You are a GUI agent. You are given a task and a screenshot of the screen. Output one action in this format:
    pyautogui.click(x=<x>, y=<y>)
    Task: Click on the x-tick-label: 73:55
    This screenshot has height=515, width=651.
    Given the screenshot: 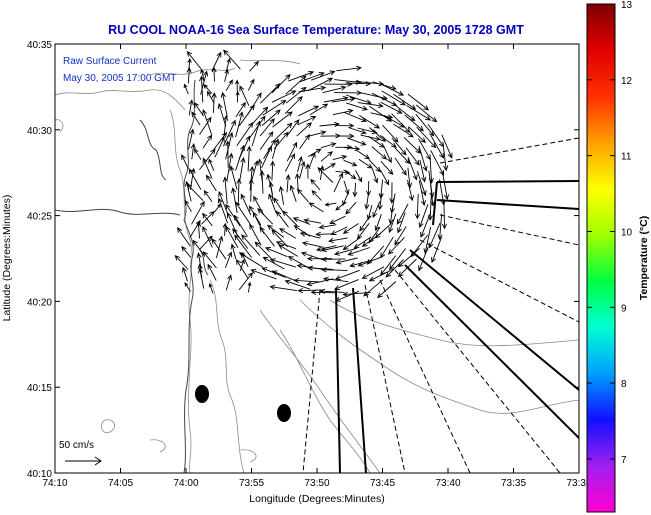 What is the action you would take?
    pyautogui.click(x=251, y=483)
    